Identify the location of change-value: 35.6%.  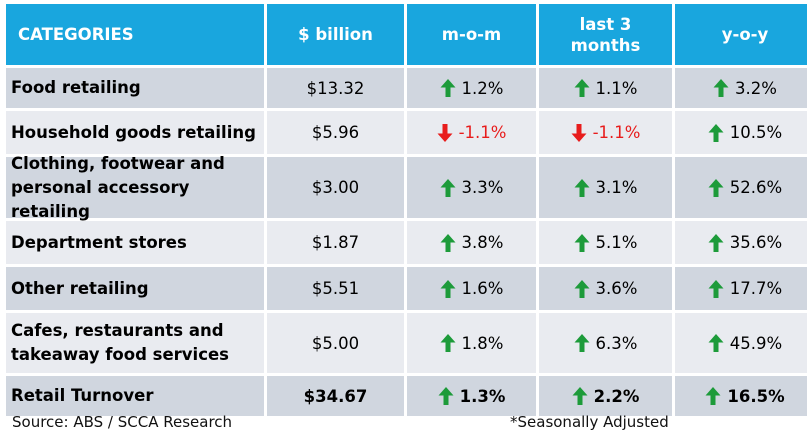
(756, 242).